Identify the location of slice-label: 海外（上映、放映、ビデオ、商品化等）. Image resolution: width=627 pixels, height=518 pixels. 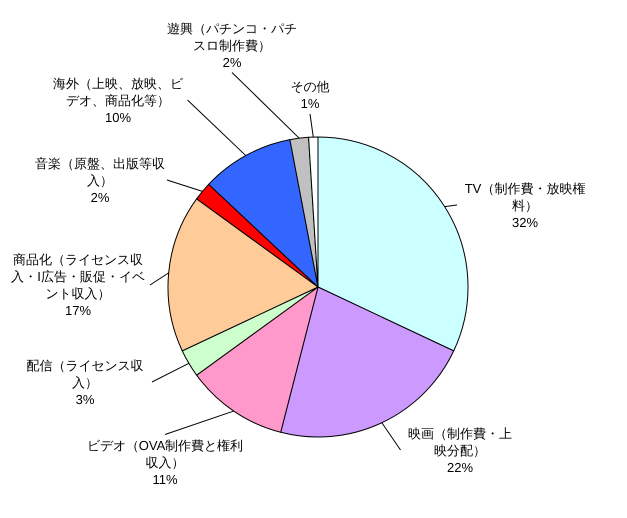
(118, 91).